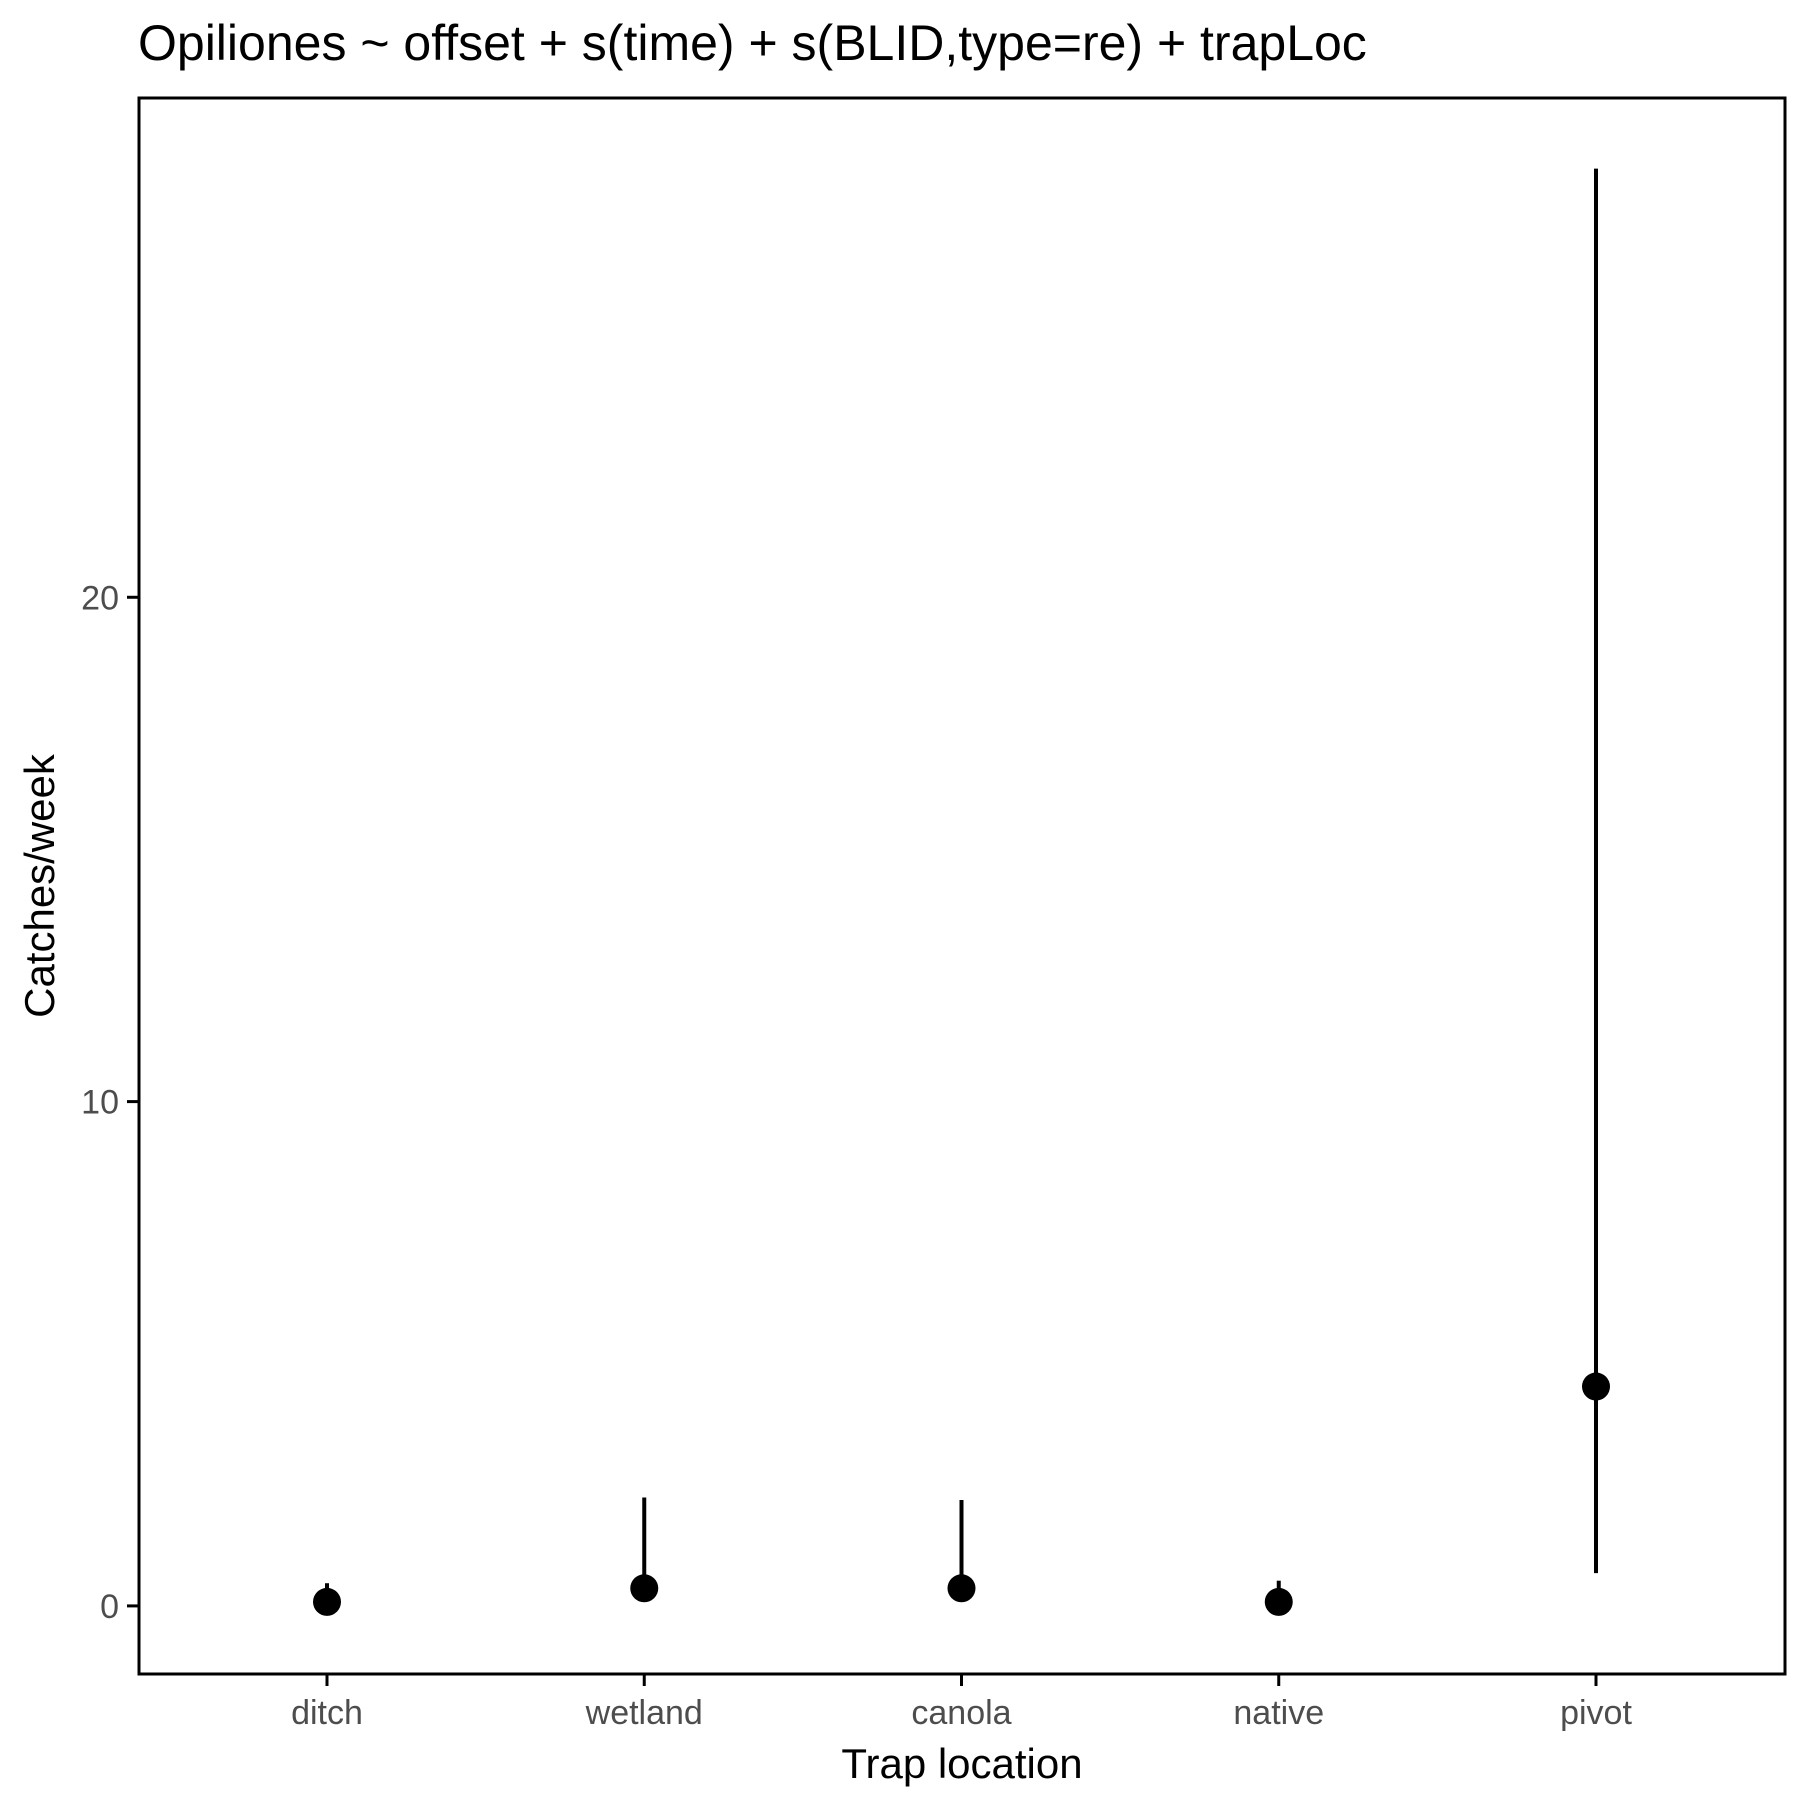  I want to click on y-axis: 0 10 20, so click(110, 1102).